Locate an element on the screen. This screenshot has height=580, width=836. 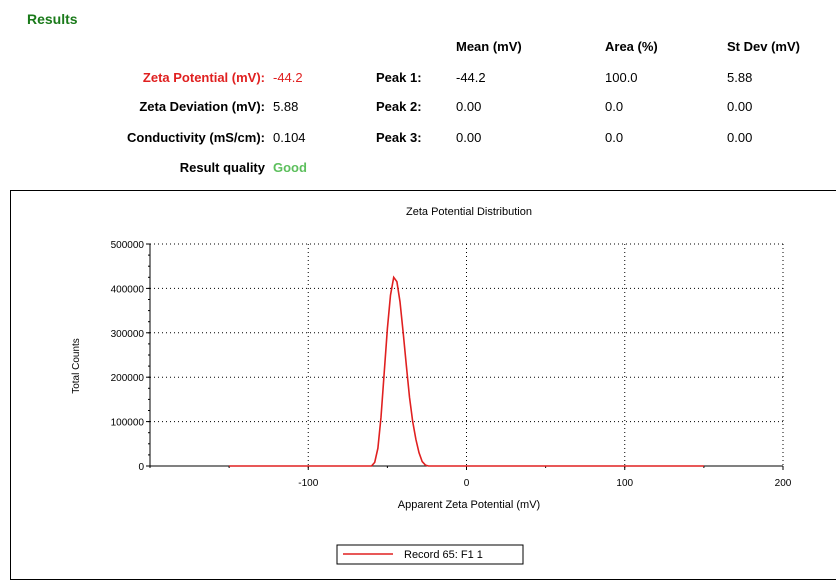
y-tick-label: 400000 is located at coordinates (128, 289).